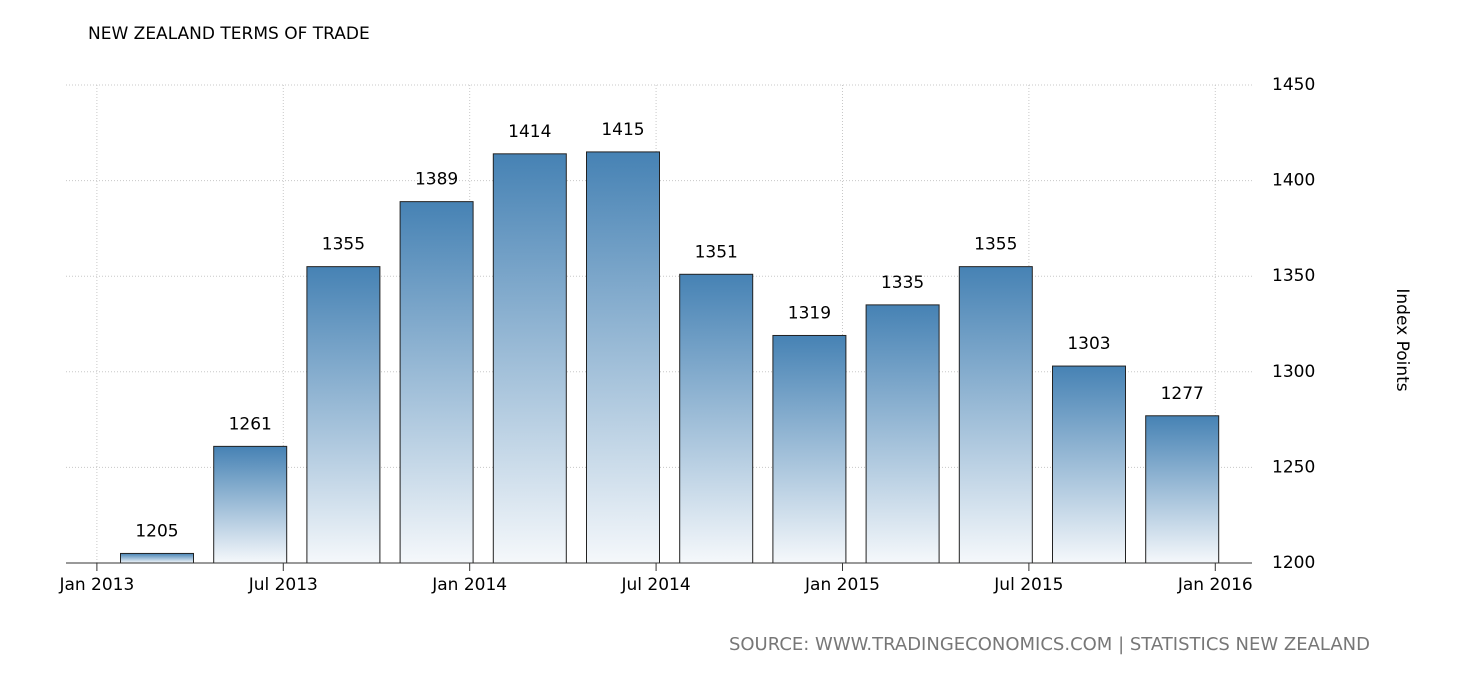 Image resolution: width=1460 pixels, height=680 pixels. What do you see at coordinates (229, 34) in the screenshot?
I see `chart-title: NEW ZEALAND TERMS OF TRADE` at bounding box center [229, 34].